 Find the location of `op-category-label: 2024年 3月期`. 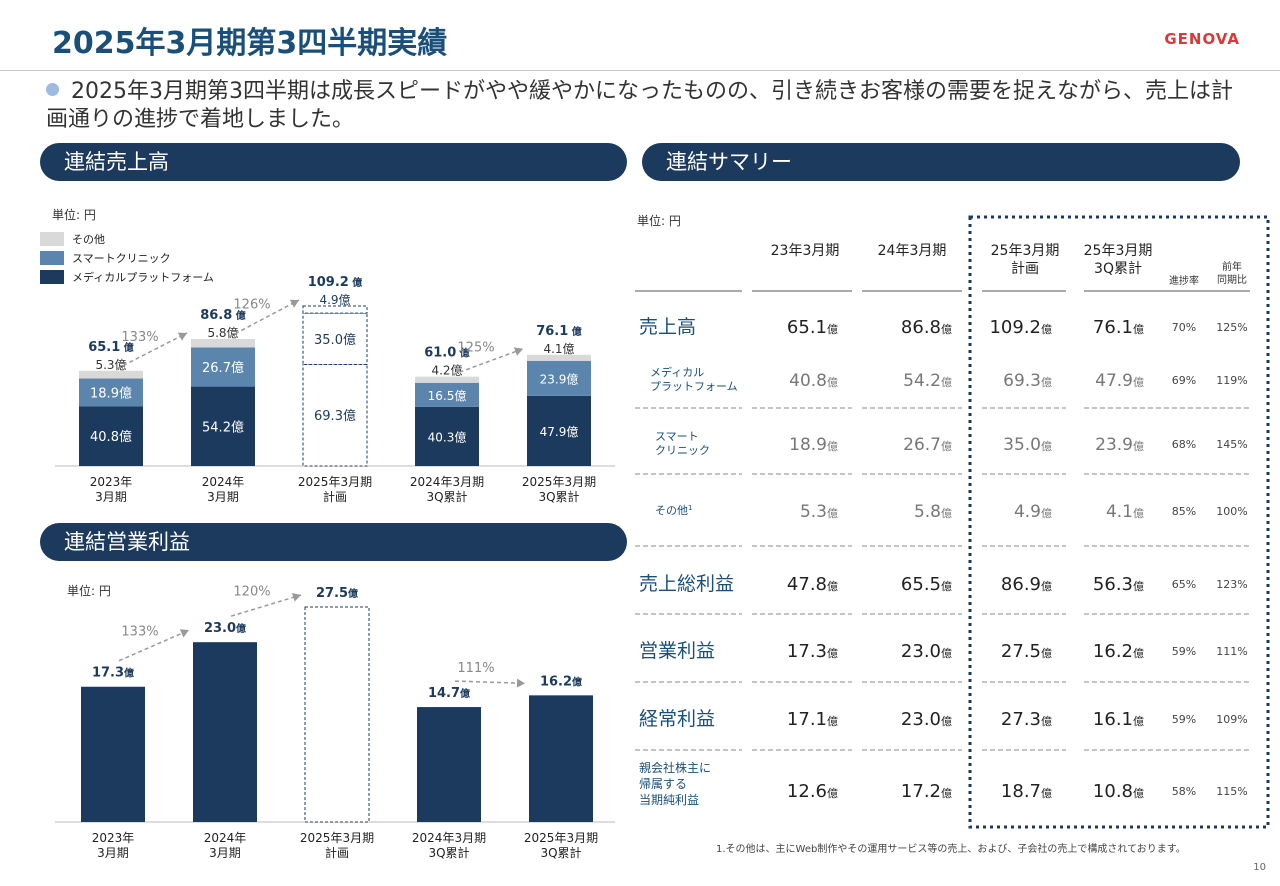

op-category-label: 2024年 3月期 is located at coordinates (225, 845).